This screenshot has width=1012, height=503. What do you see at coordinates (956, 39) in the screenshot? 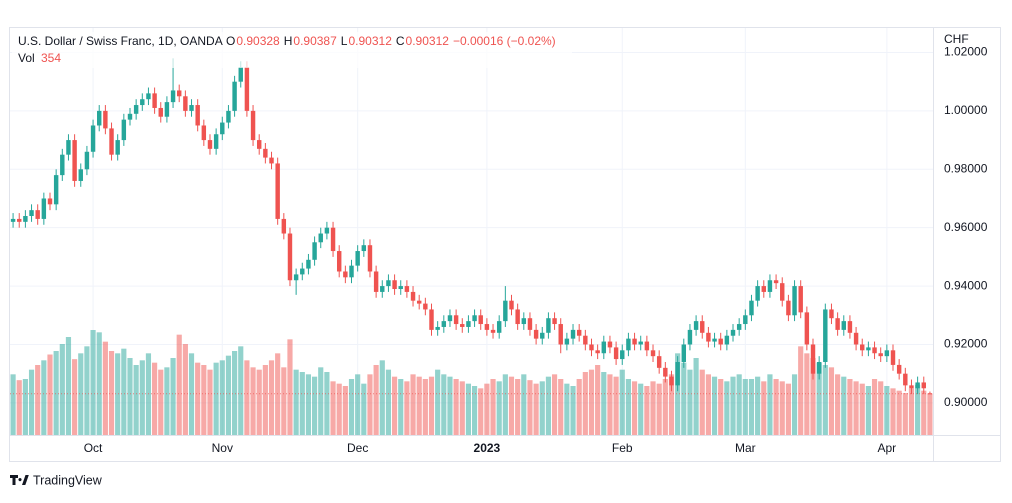
I see `currency: CHF` at bounding box center [956, 39].